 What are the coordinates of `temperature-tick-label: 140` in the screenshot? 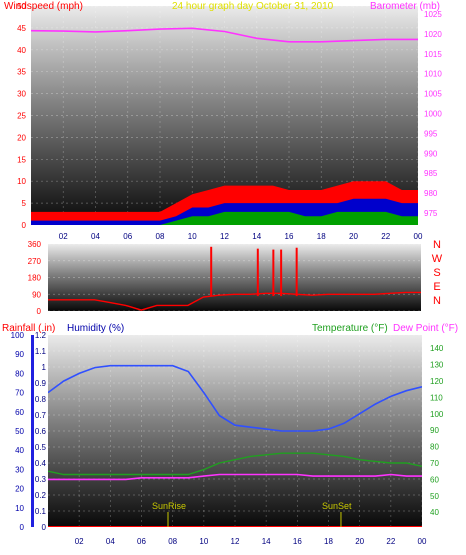 It's located at (437, 348).